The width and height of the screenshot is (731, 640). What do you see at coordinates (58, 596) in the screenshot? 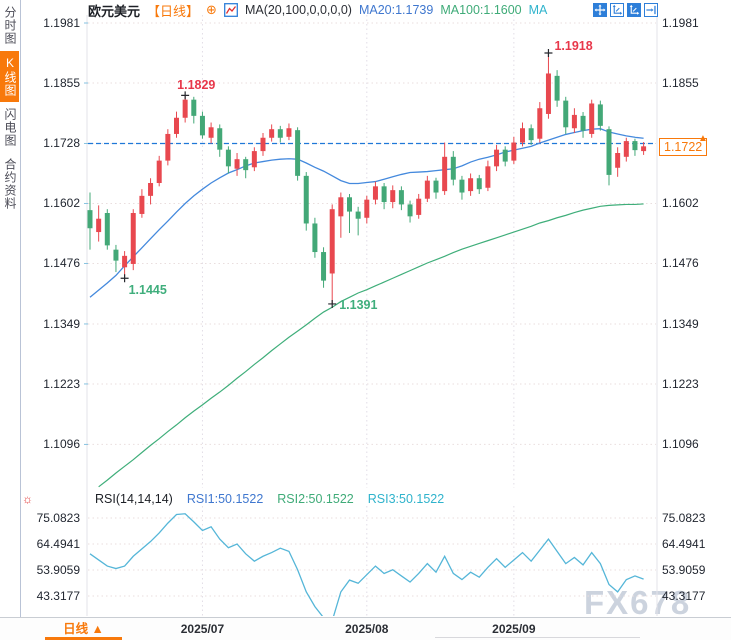
I see `y-axis-label: 43.3177` at bounding box center [58, 596].